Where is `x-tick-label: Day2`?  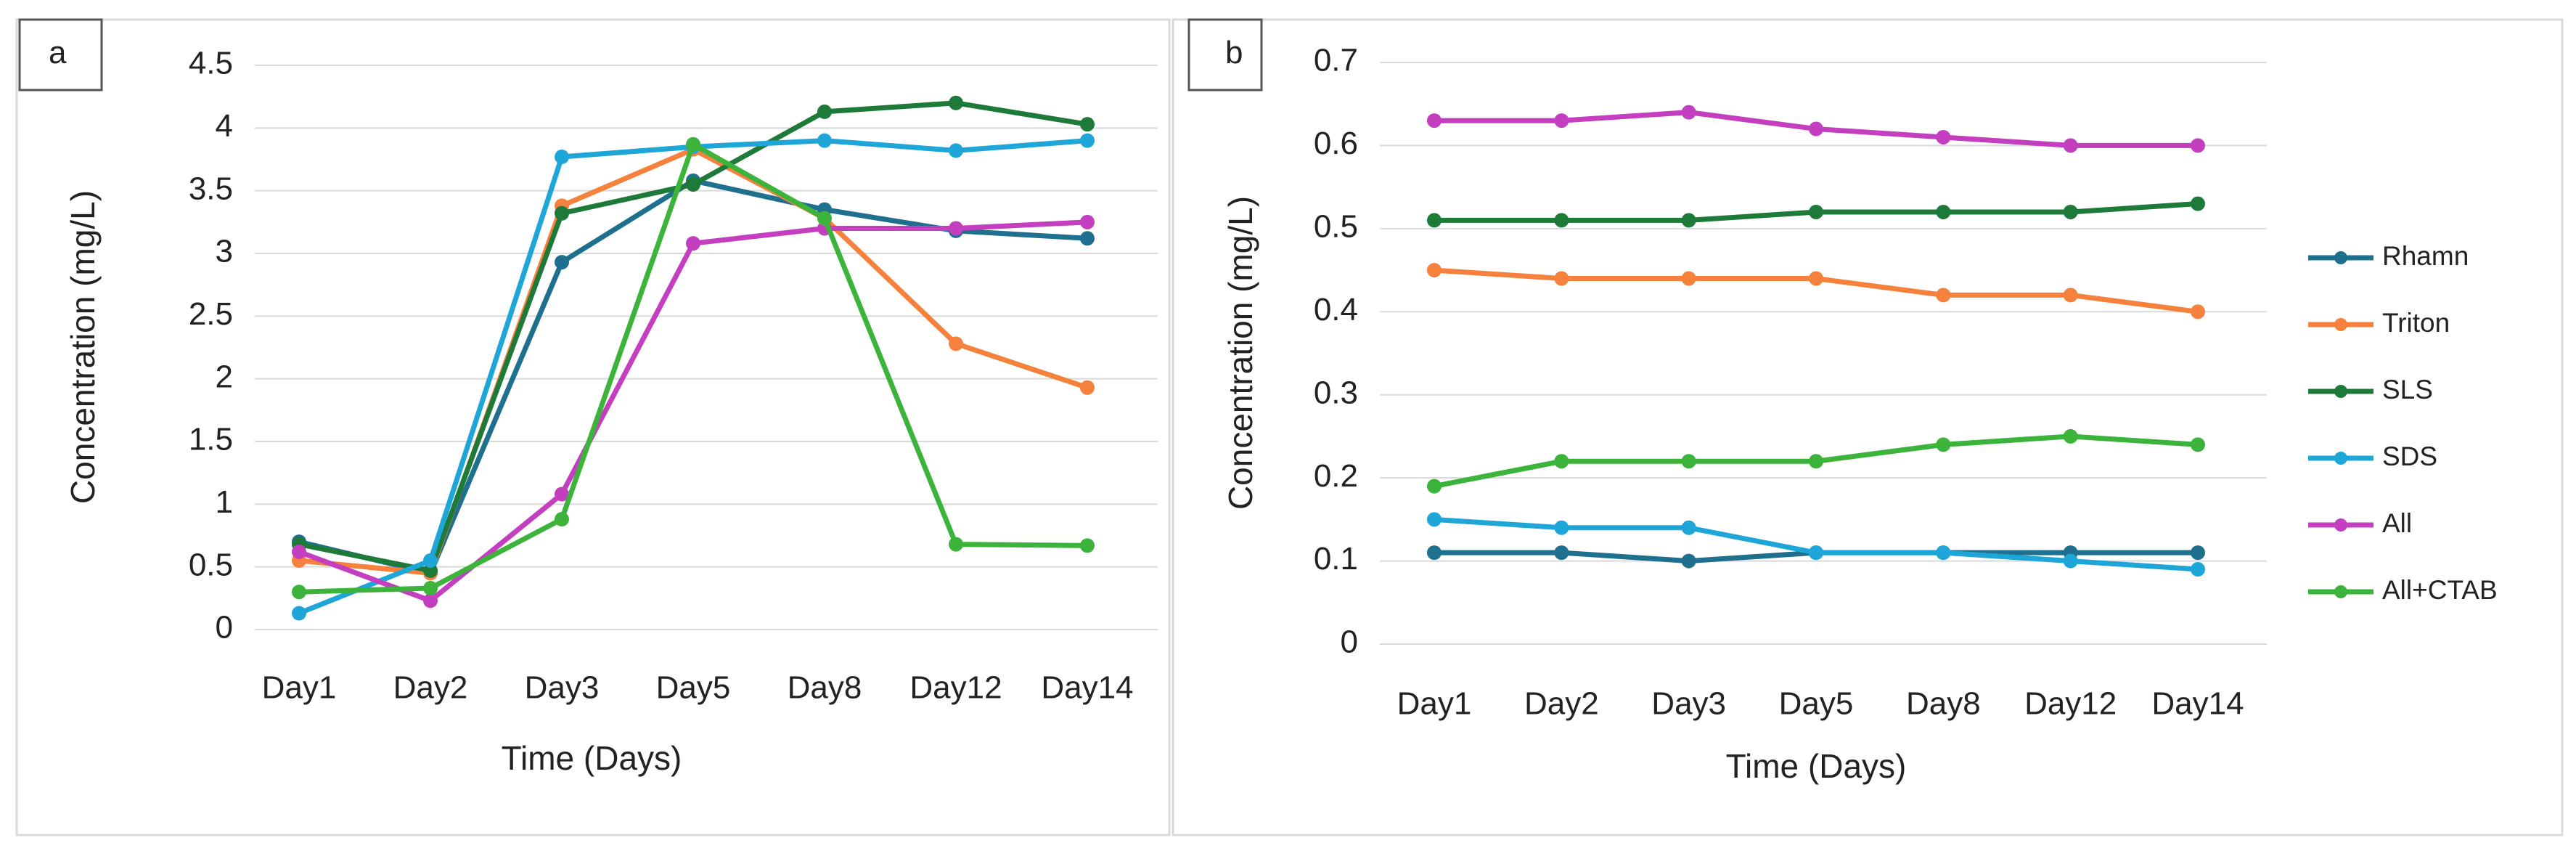 x-tick-label: Day2 is located at coordinates (1561, 704).